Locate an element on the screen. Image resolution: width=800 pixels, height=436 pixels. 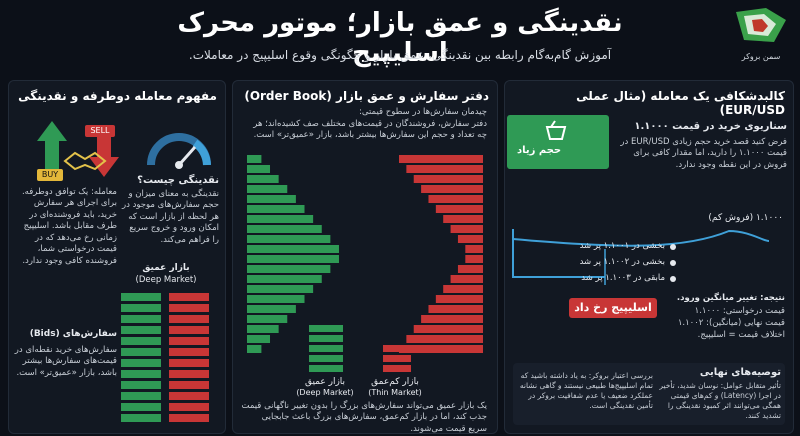
shopping-basket-icon is located at coordinates (556, 130).